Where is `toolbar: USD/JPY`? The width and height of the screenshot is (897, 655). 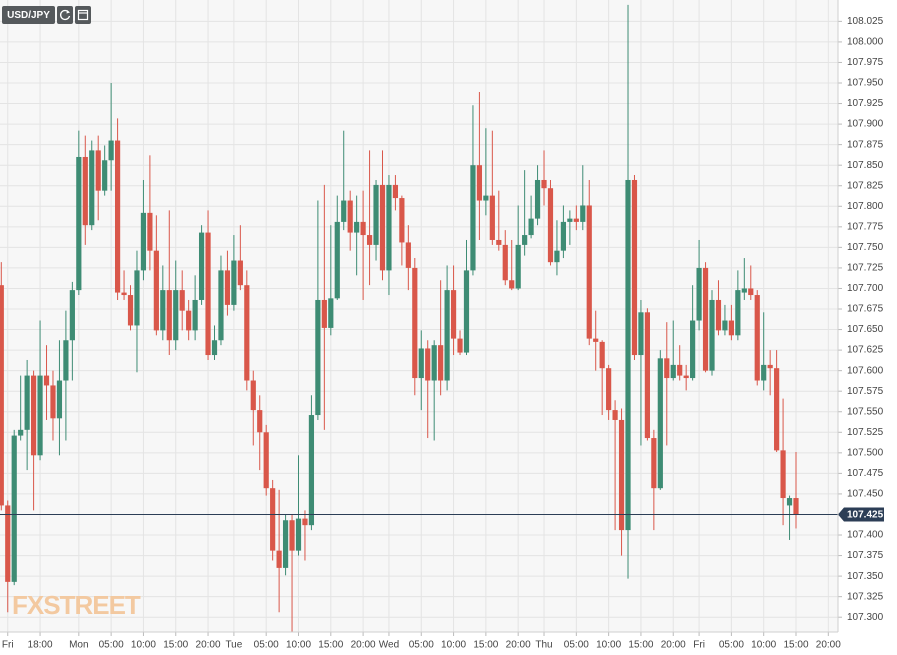 toolbar: USD/JPY is located at coordinates (46, 15).